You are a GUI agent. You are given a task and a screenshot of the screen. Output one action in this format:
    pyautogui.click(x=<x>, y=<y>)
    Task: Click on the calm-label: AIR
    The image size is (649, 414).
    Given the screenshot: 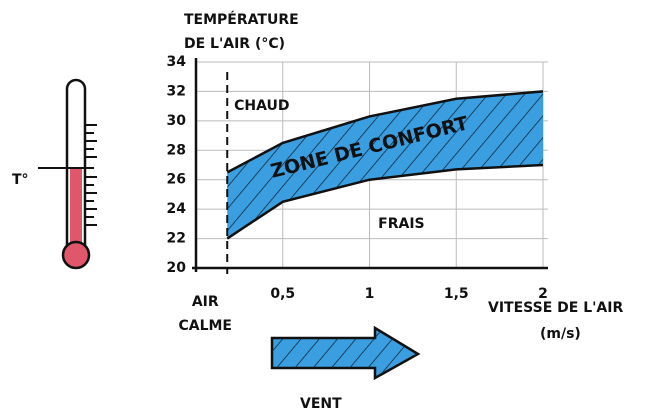 What is the action you would take?
    pyautogui.click(x=205, y=302)
    